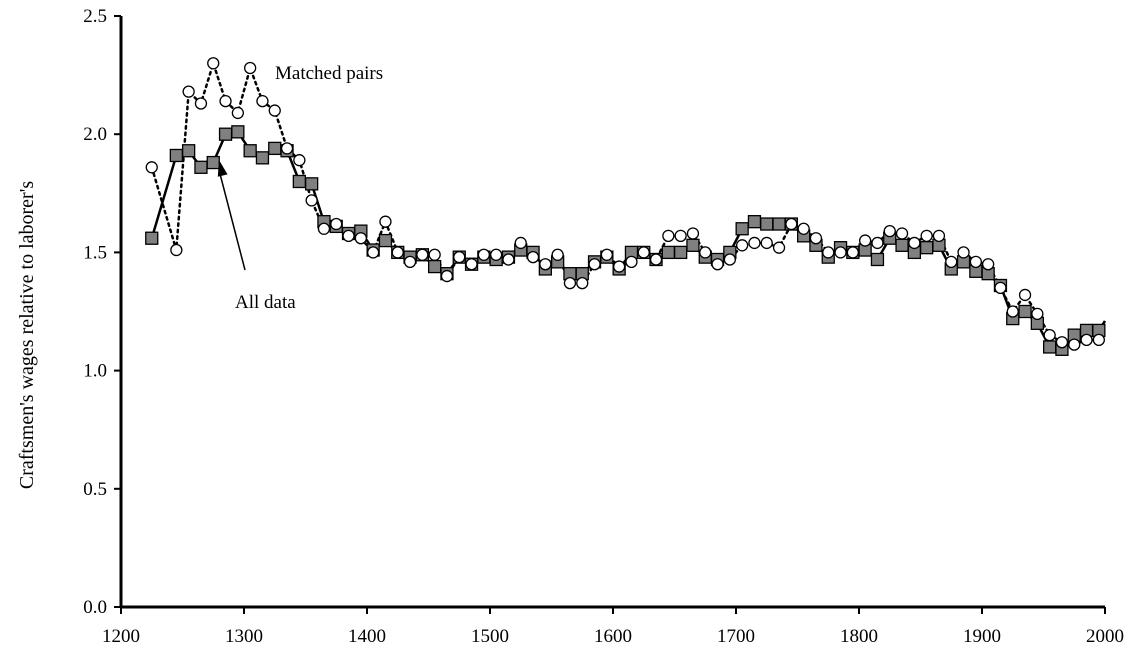 This screenshot has height=663, width=1134. Describe the element at coordinates (121, 636) in the screenshot. I see `x-tick-label: 1200` at that location.